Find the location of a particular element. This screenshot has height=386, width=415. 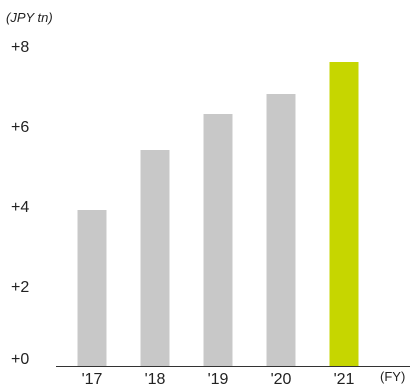

x-tick-labels: '17 '18 '19 '20 '21 is located at coordinates (218, 378).